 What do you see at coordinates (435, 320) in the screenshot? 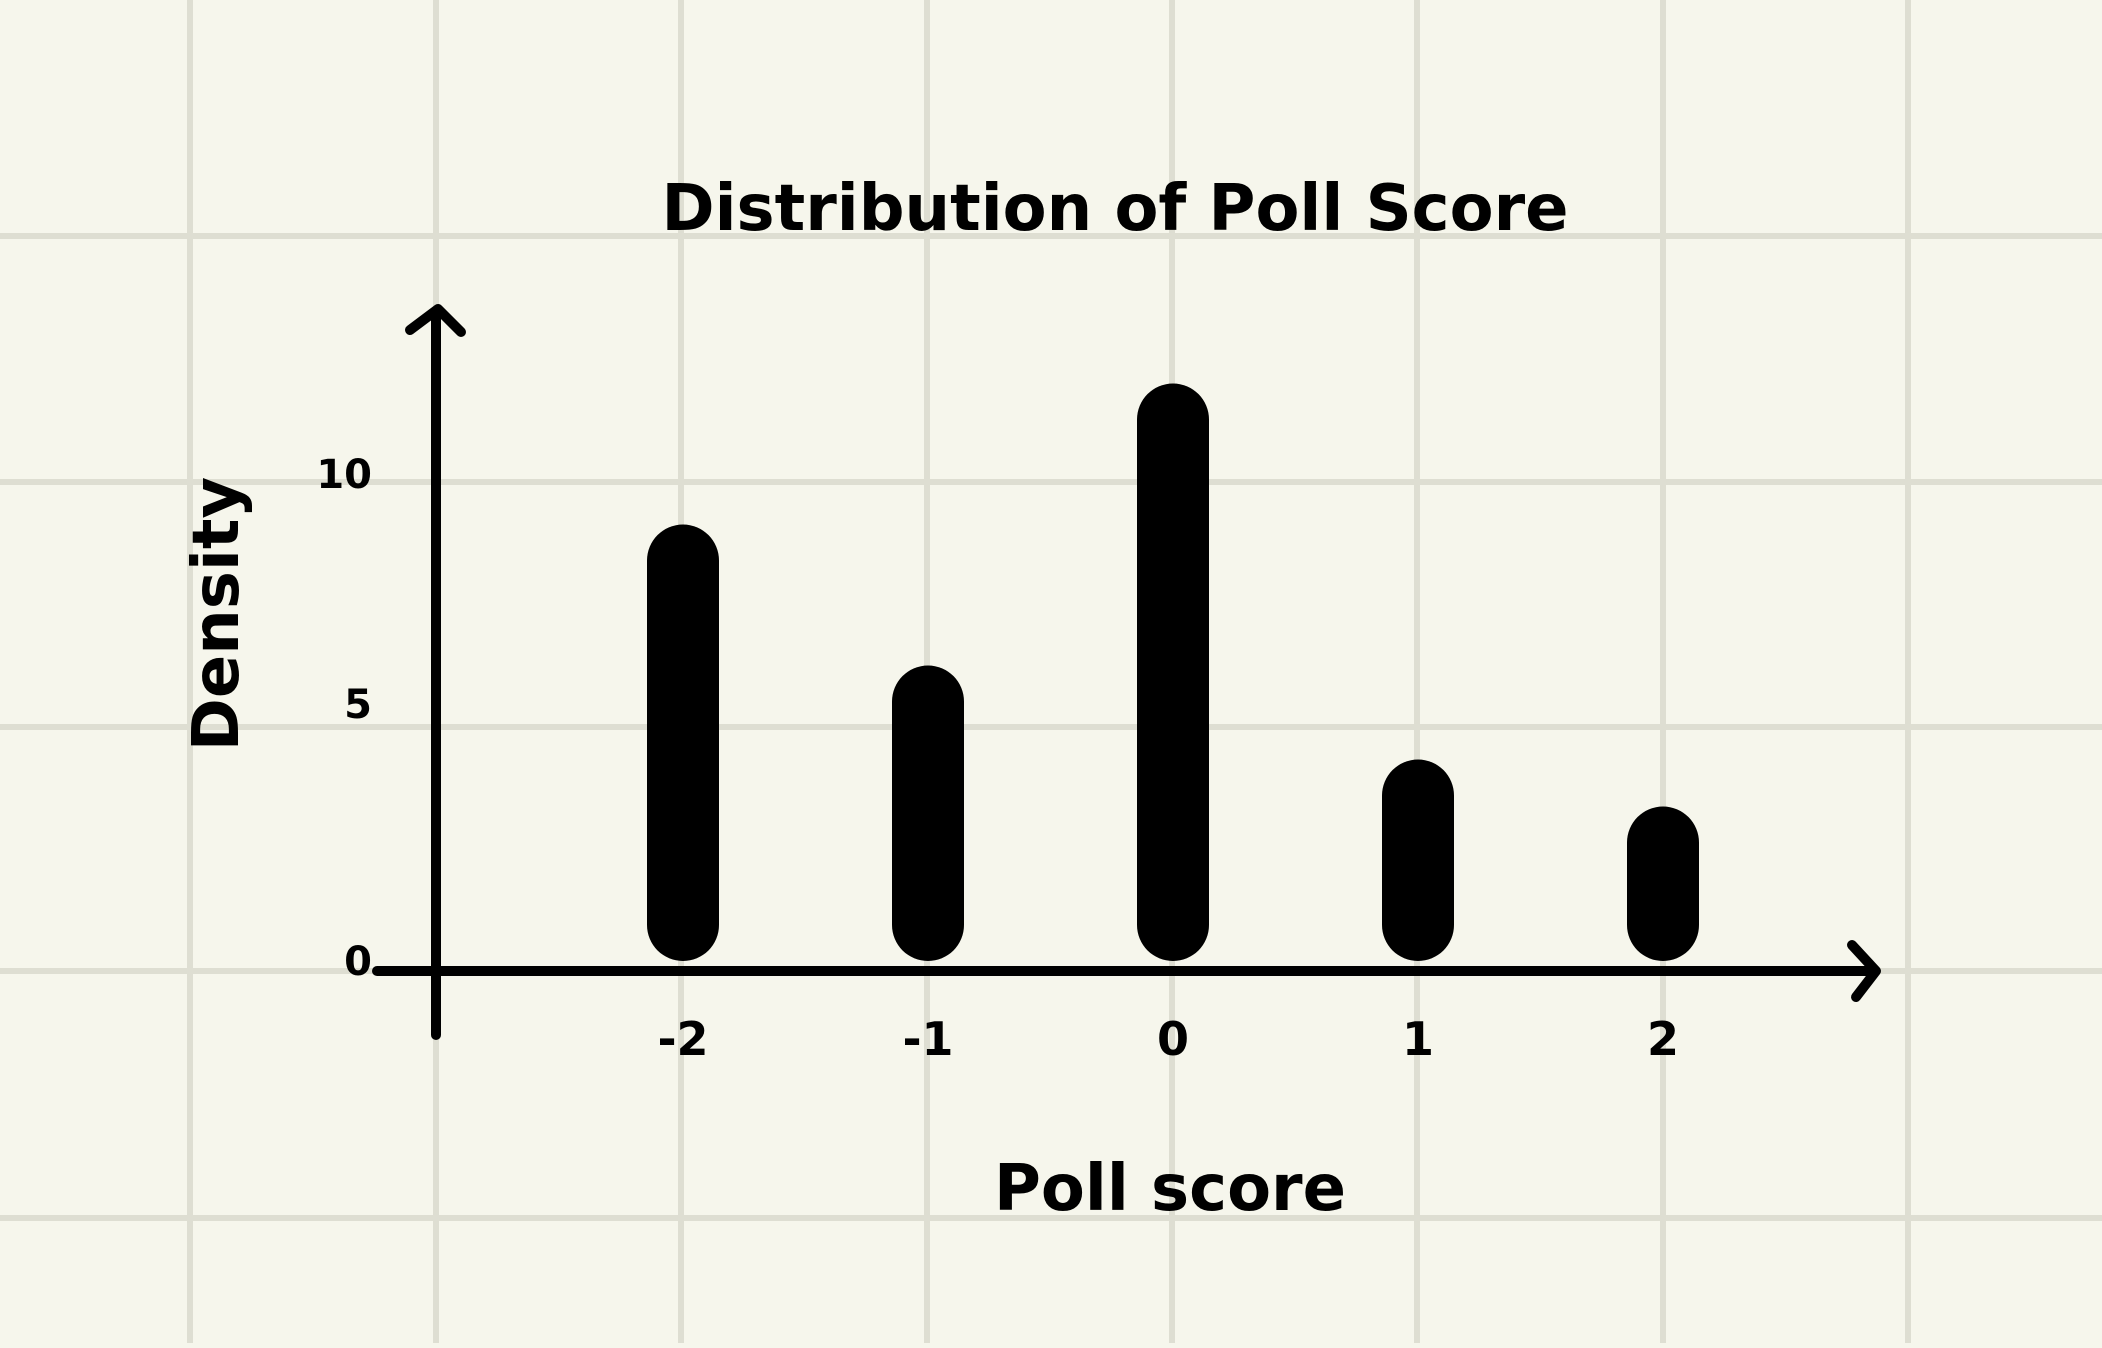
I see `y-axis-arrowhead` at bounding box center [435, 320].